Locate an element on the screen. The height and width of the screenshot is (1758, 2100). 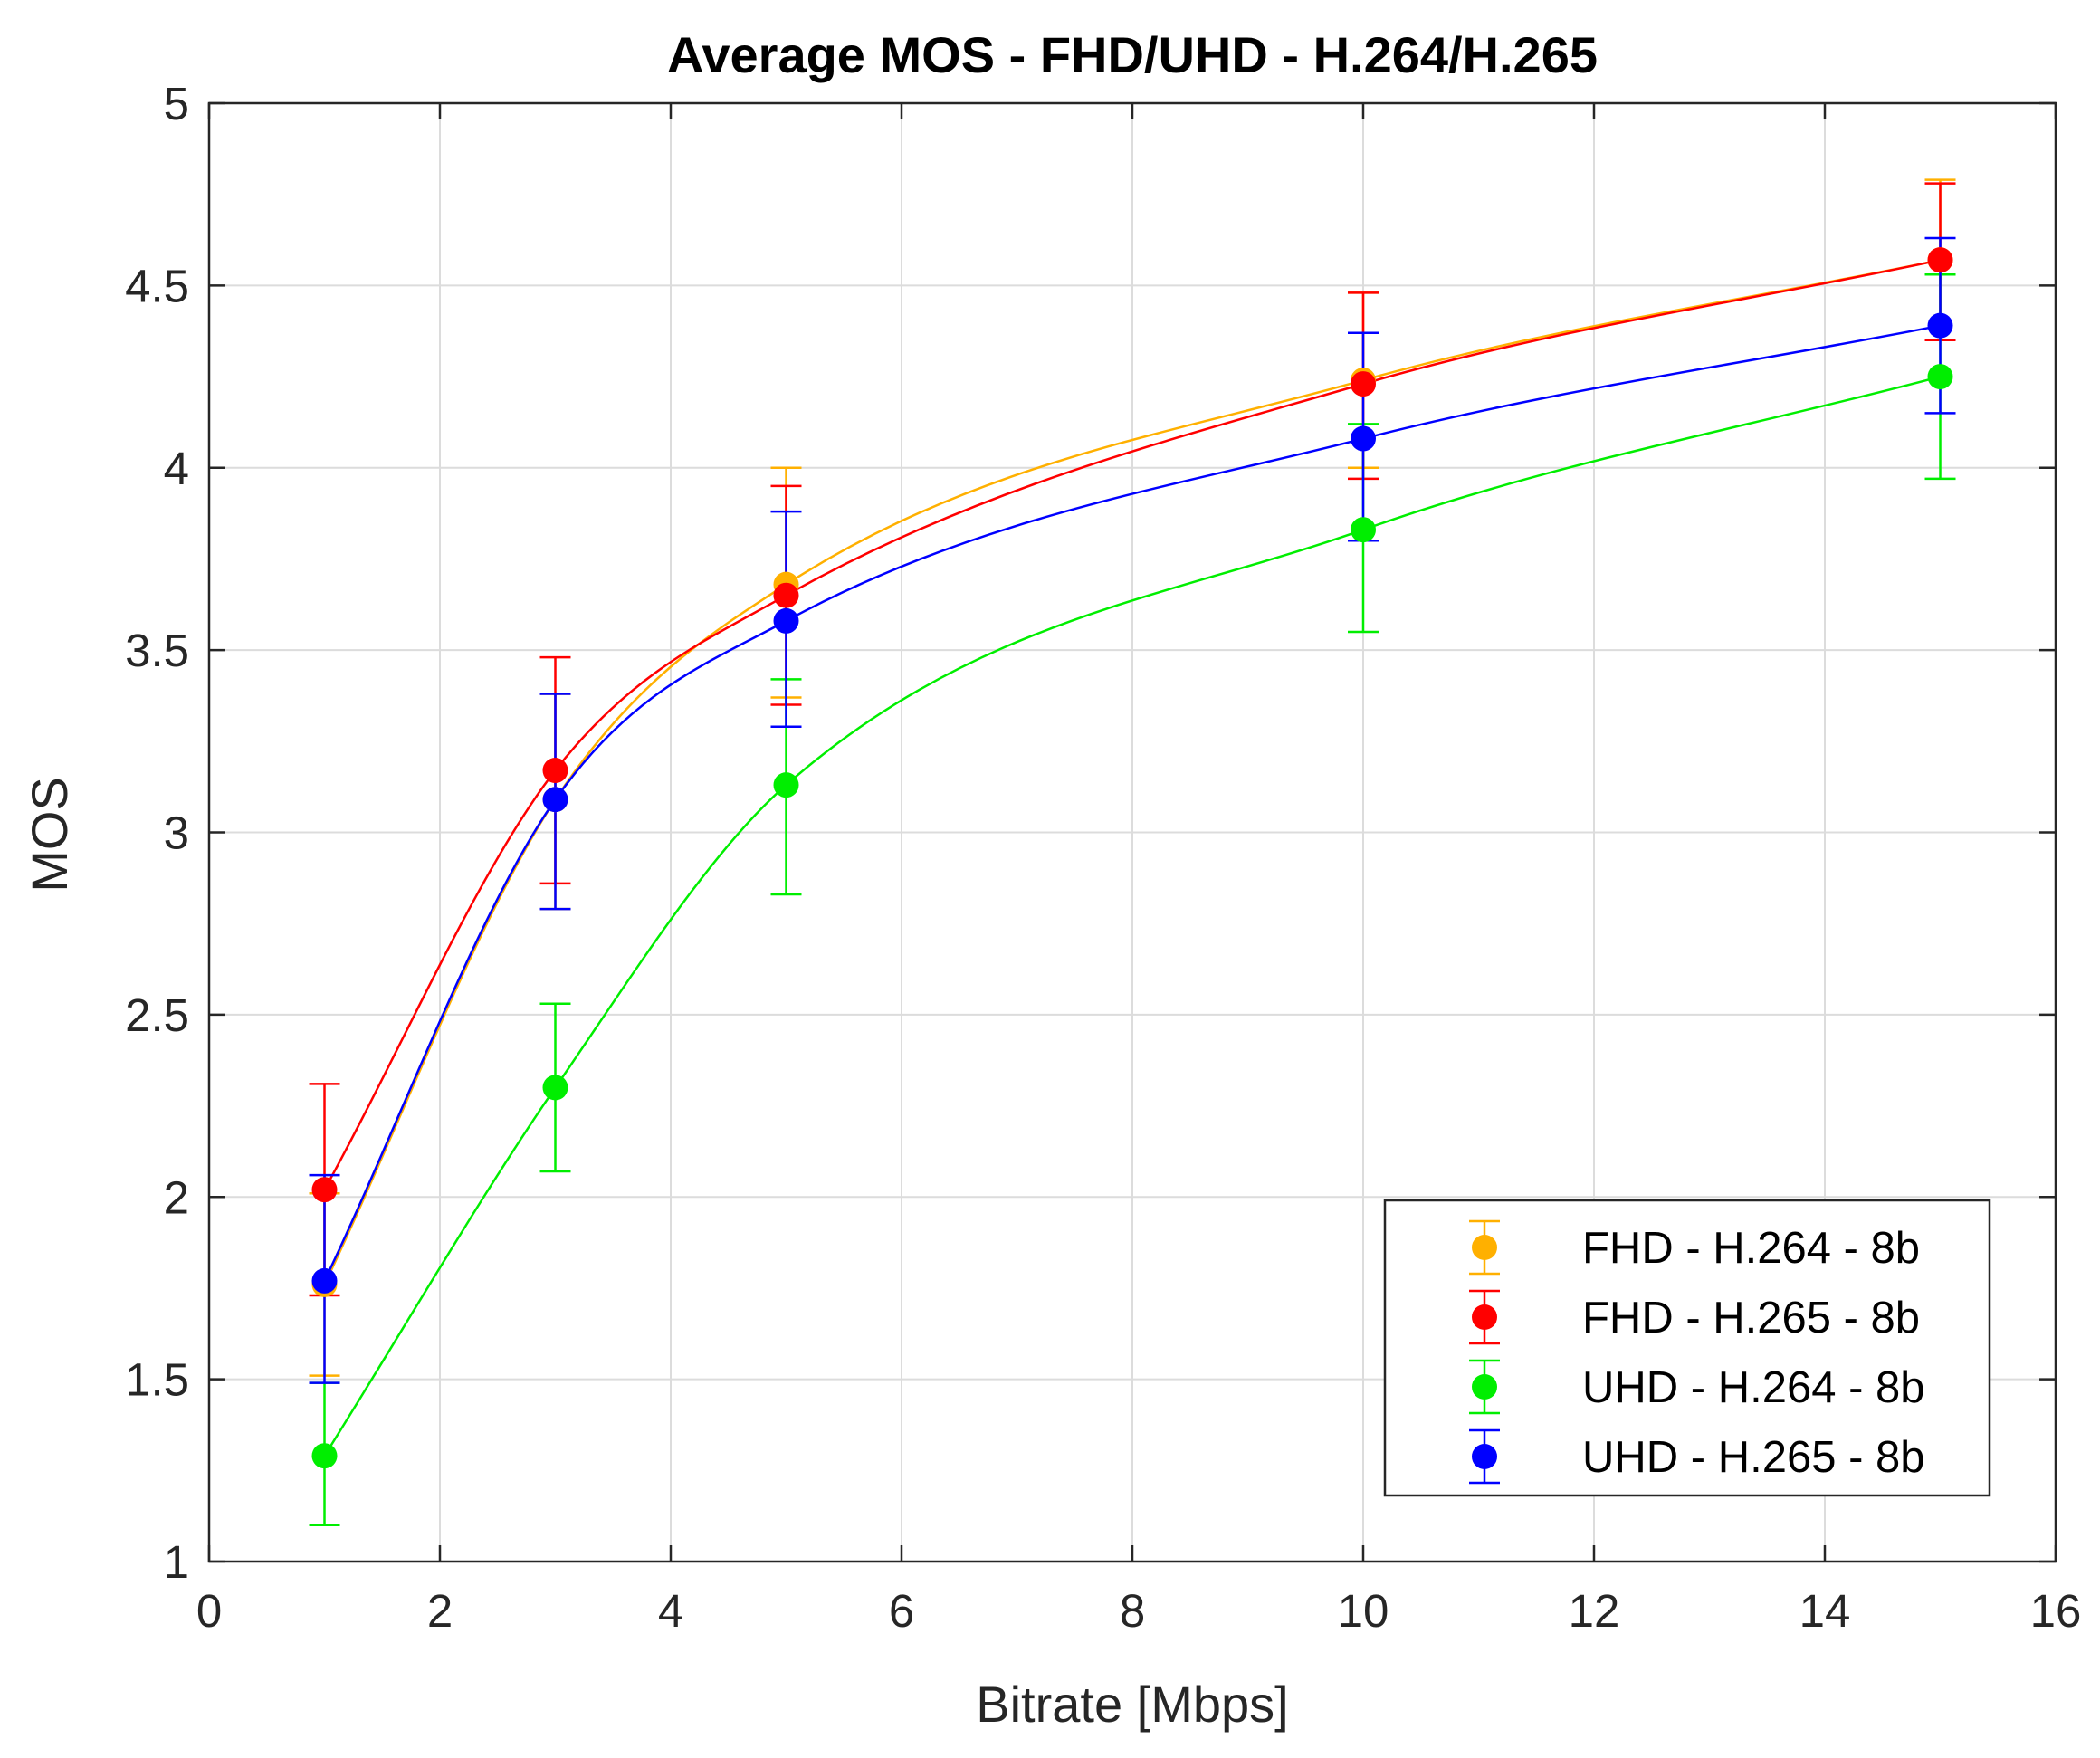
y-tick-label: 1 is located at coordinates (177, 1562).